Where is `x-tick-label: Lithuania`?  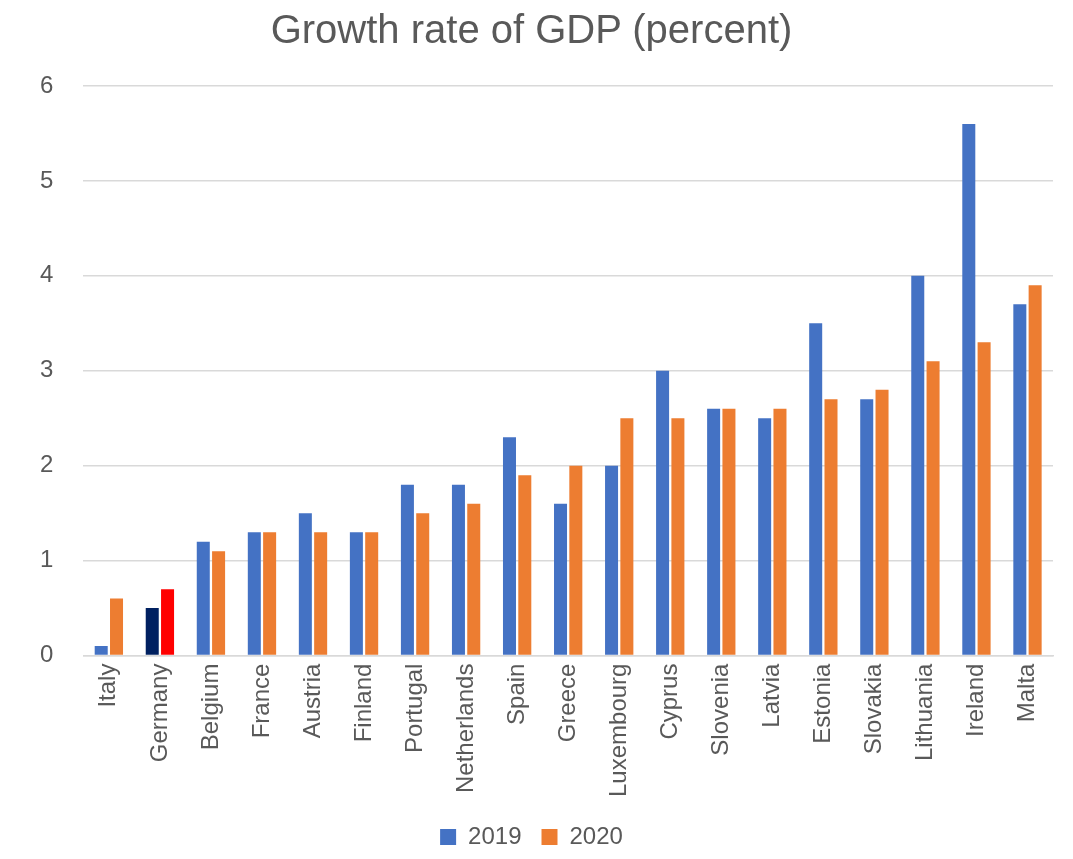
x-tick-label: Lithuania is located at coordinates (924, 711).